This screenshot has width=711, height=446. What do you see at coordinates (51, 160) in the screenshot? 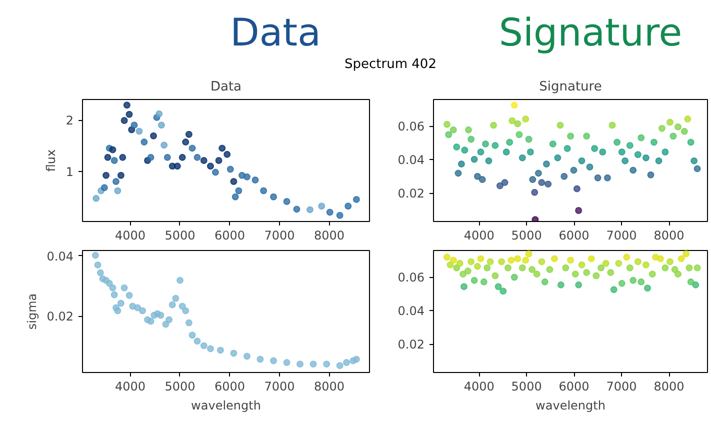
I see `y-axis-title: flux` at bounding box center [51, 160].